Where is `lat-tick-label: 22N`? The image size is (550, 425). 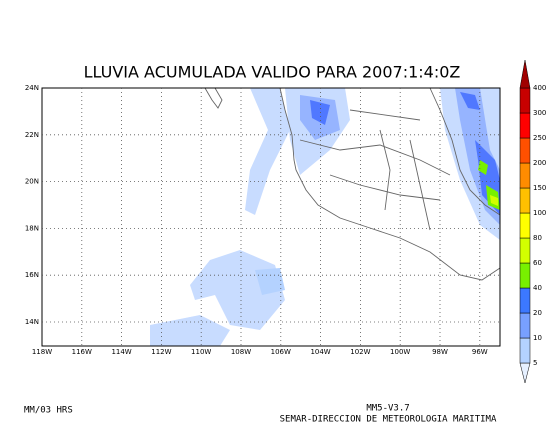 lat-tick-label: 22N is located at coordinates (32, 135).